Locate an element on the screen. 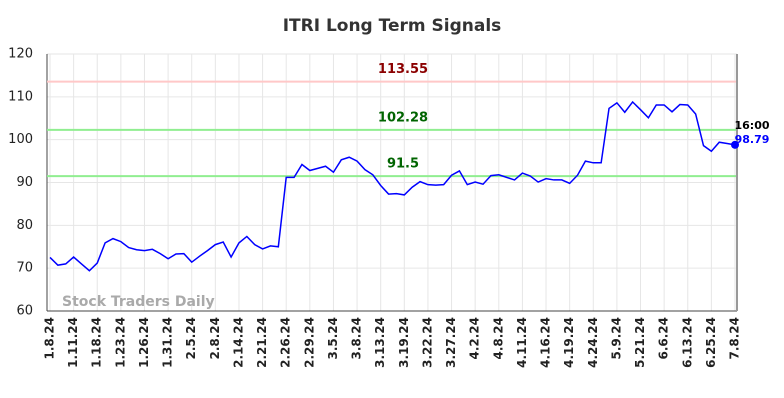 This screenshot has width=784, height=398. x-tick-label: 7.8.24 is located at coordinates (735, 338).